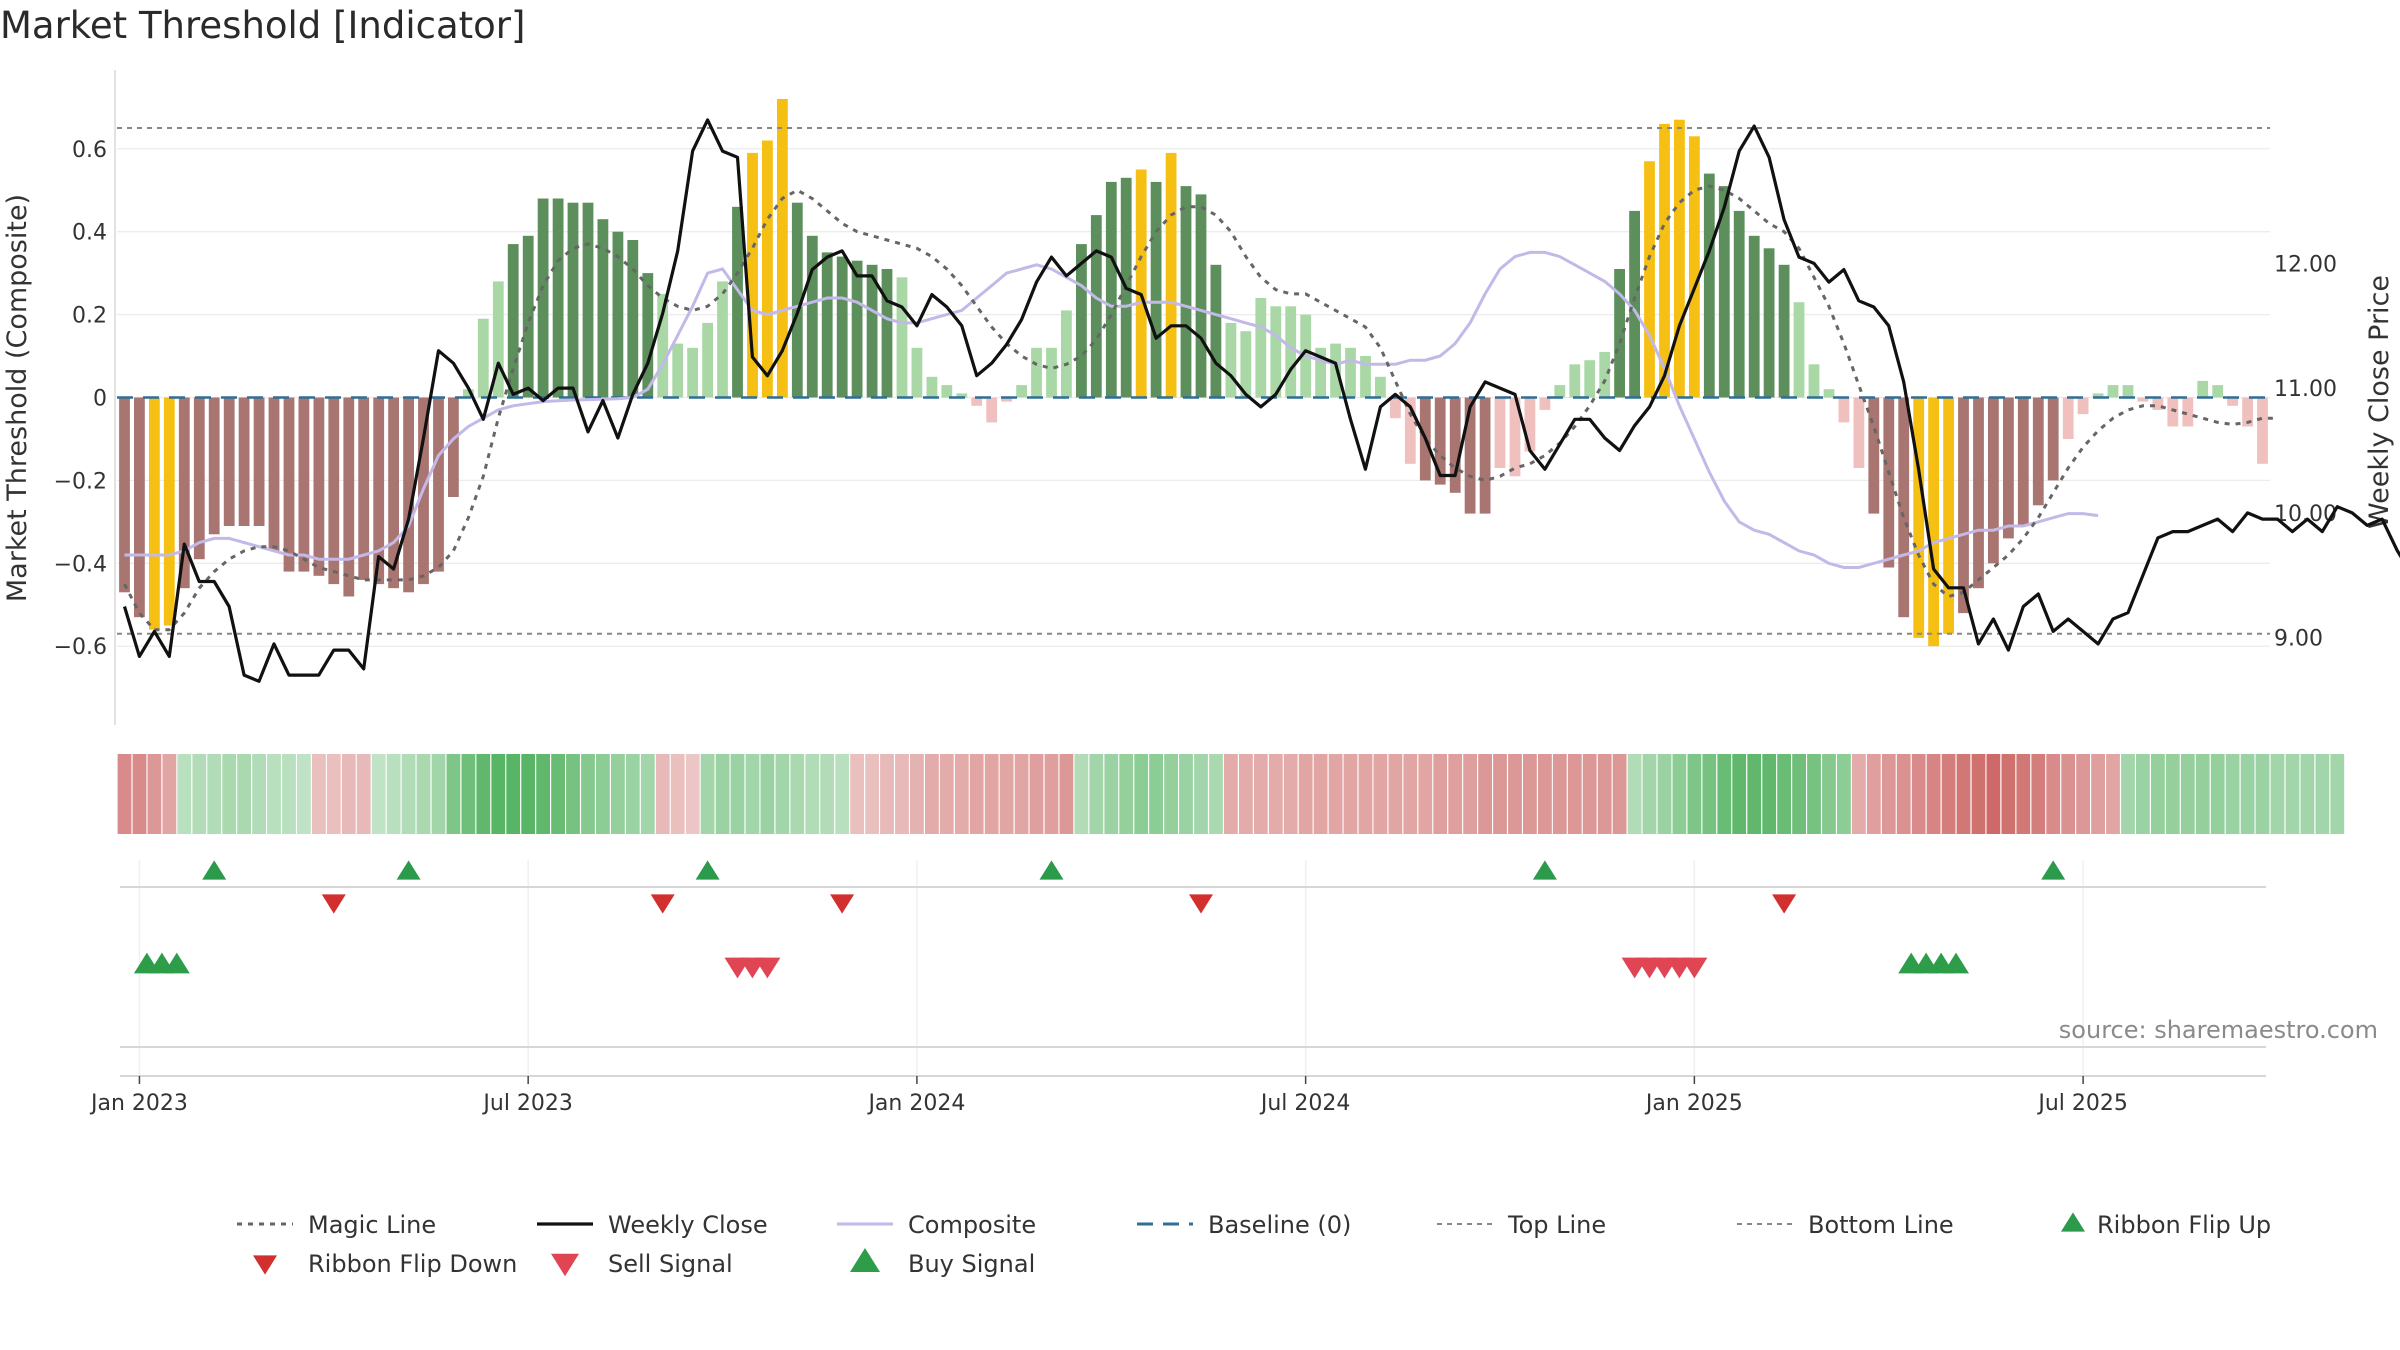 The height and width of the screenshot is (1350, 2400). What do you see at coordinates (2305, 264) in the screenshot?
I see `right-tick-label: 12.00` at bounding box center [2305, 264].